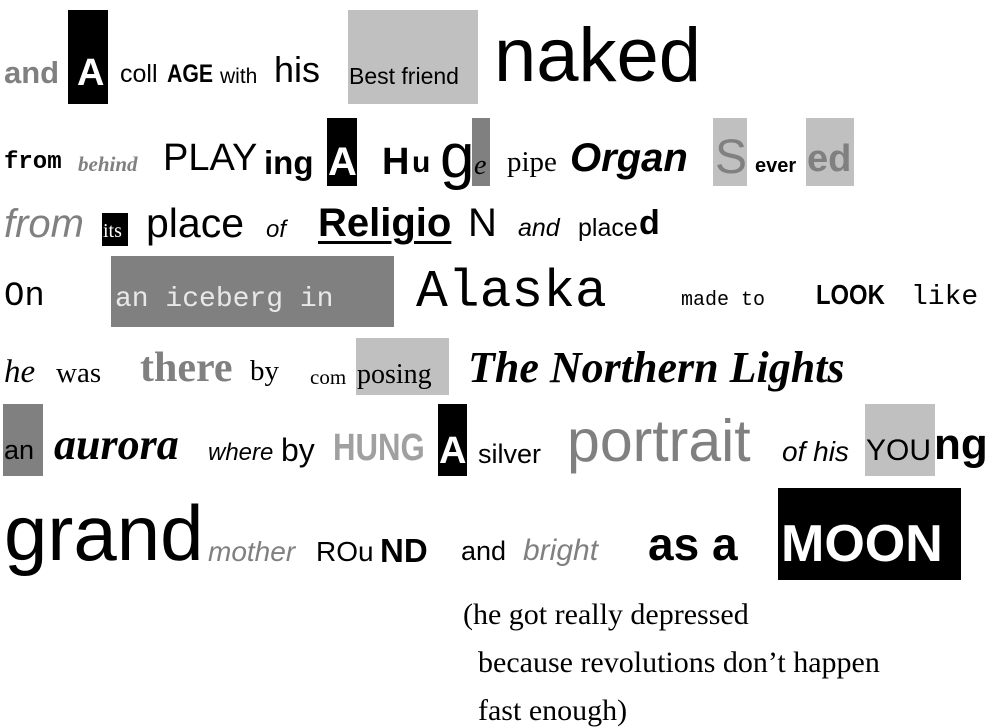 The height and width of the screenshot is (728, 997). I want to click on word-nd: ND, so click(404, 550).